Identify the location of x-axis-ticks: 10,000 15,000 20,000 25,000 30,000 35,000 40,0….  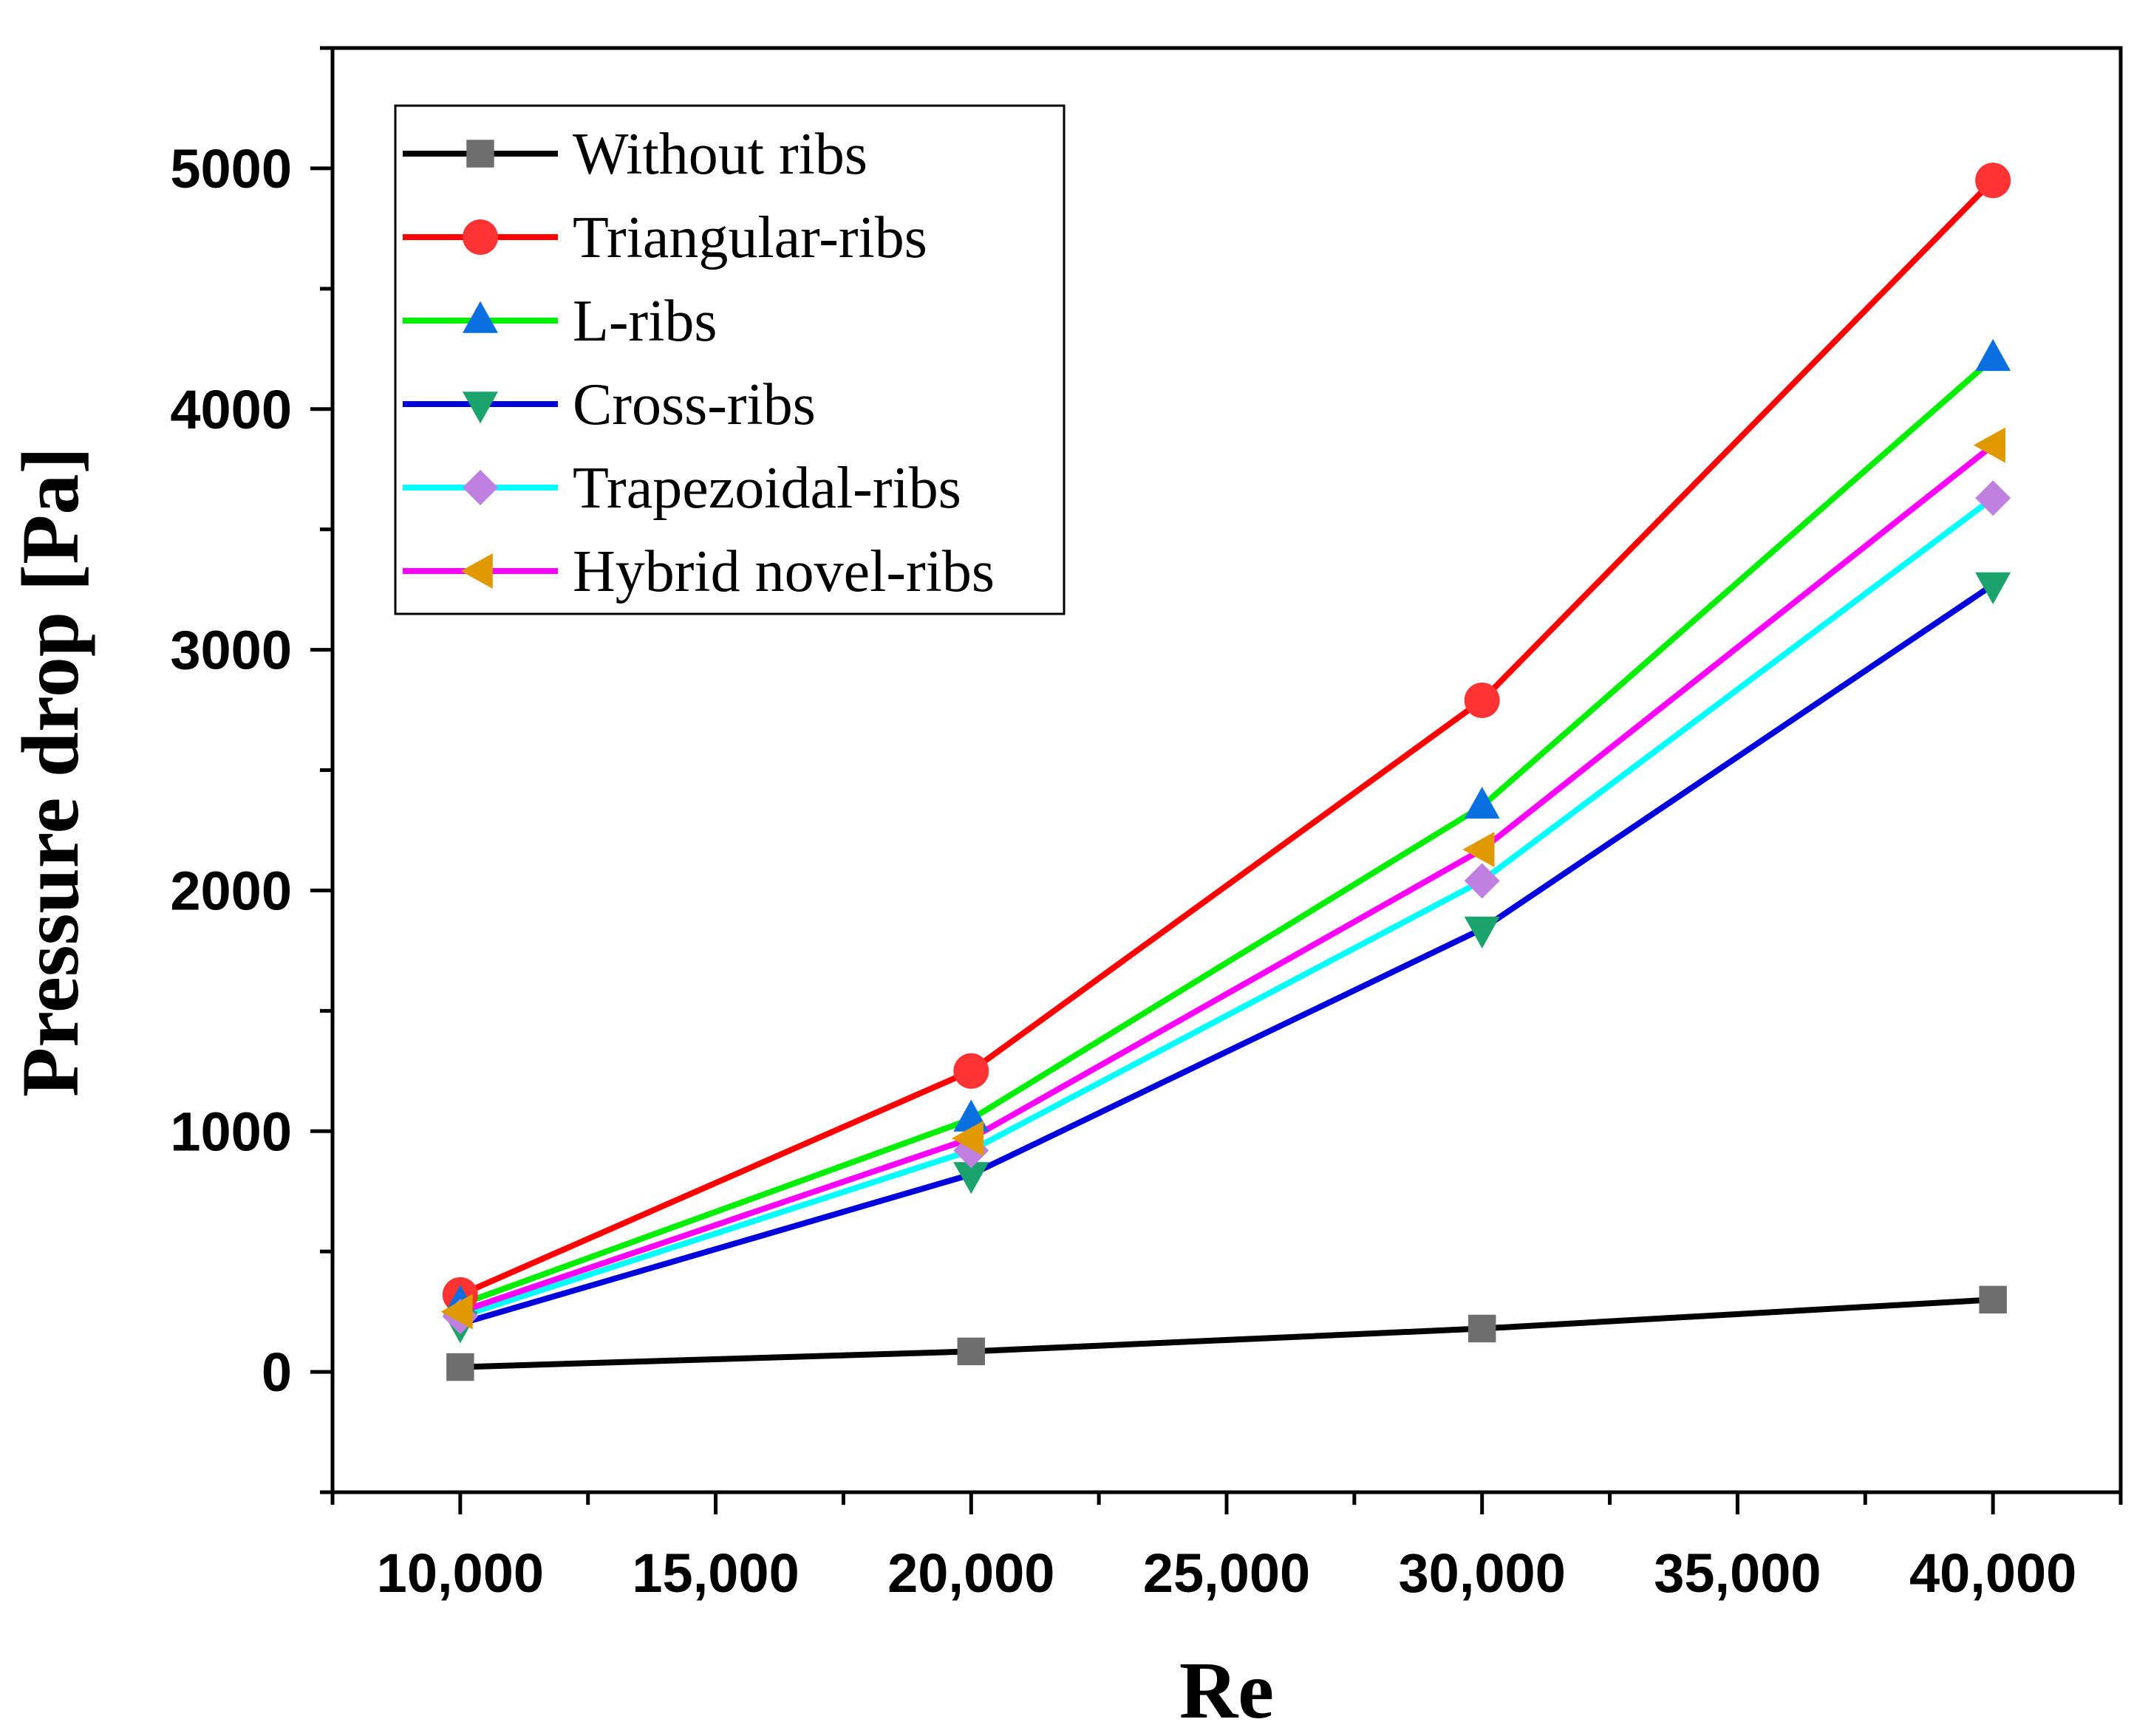
(1226, 1548).